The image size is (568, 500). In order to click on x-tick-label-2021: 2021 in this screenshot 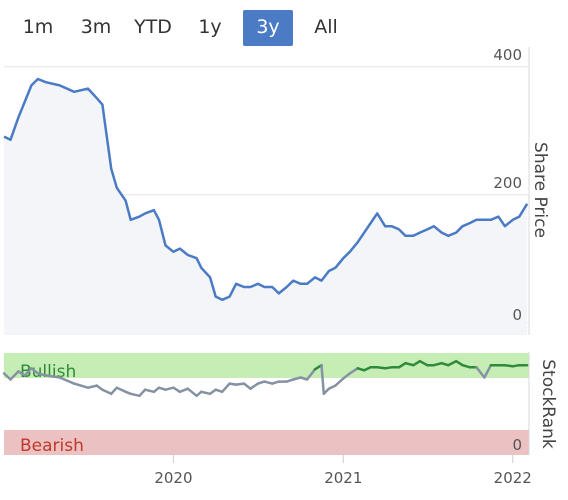, I will do `click(343, 478)`.